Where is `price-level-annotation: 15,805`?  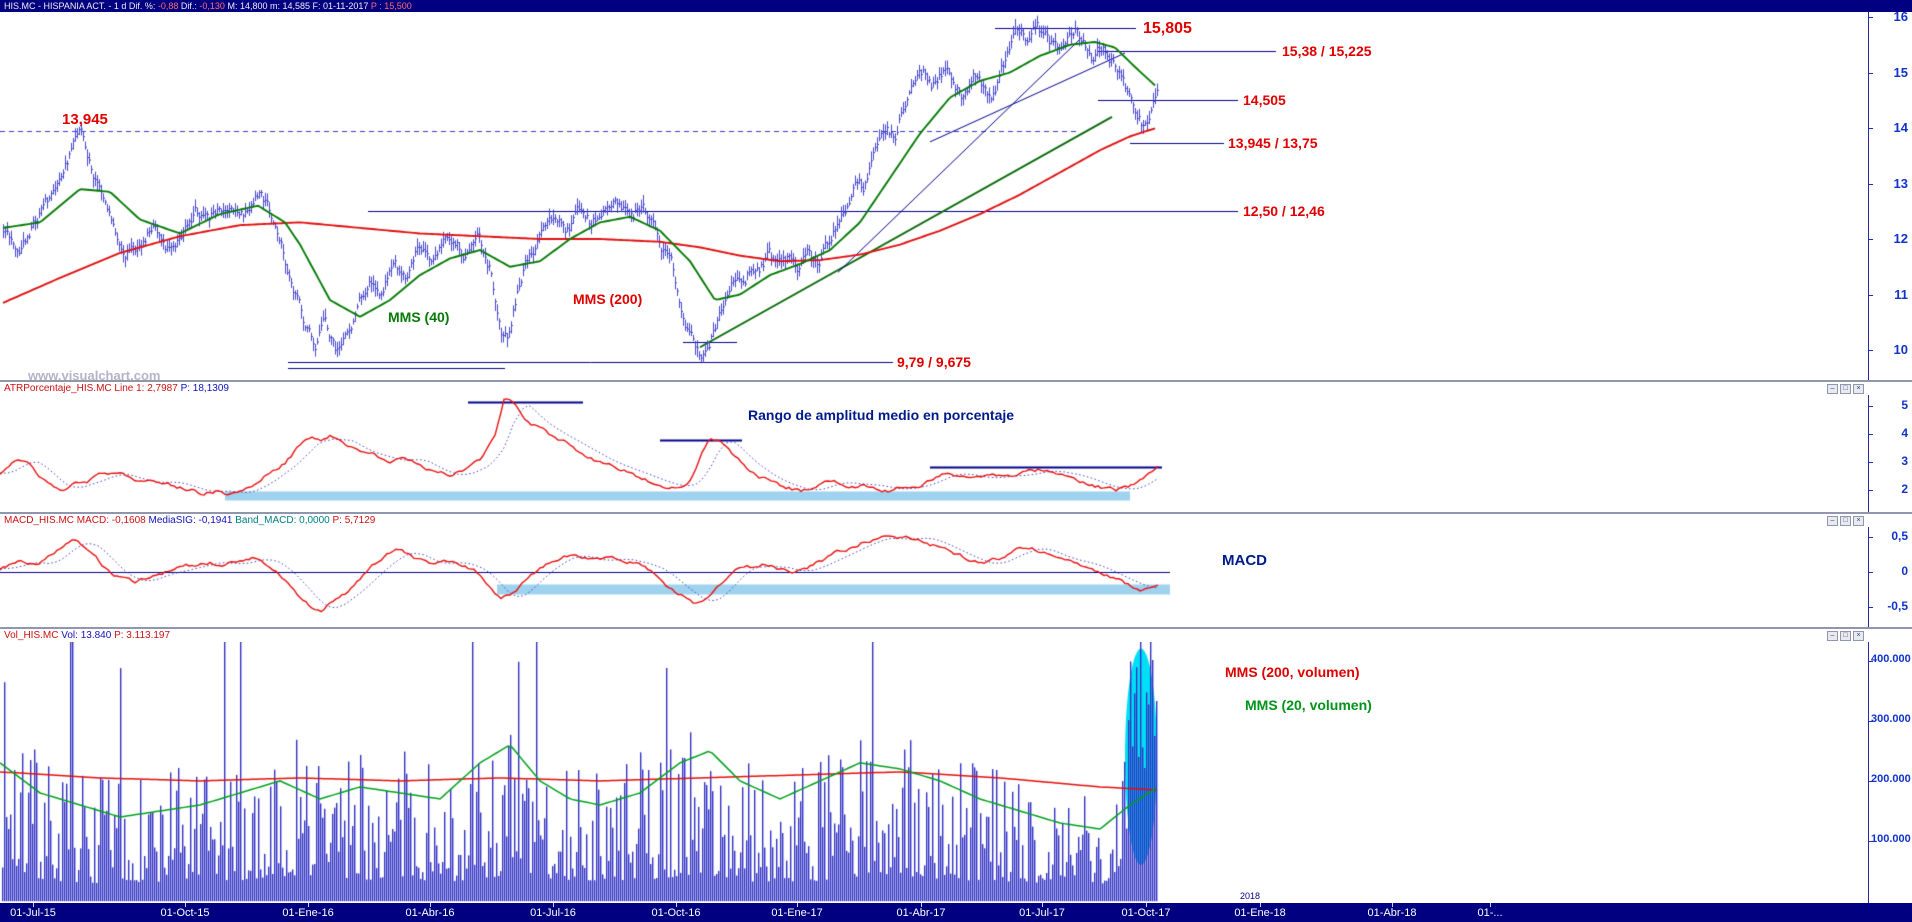 price-level-annotation: 15,805 is located at coordinates (1167, 28).